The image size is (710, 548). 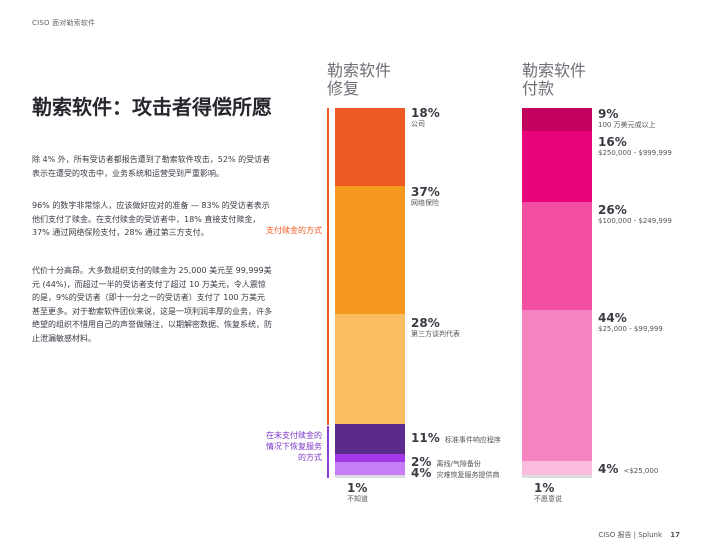 What do you see at coordinates (612, 318) in the screenshot?
I see `col2-pct-4: 44%` at bounding box center [612, 318].